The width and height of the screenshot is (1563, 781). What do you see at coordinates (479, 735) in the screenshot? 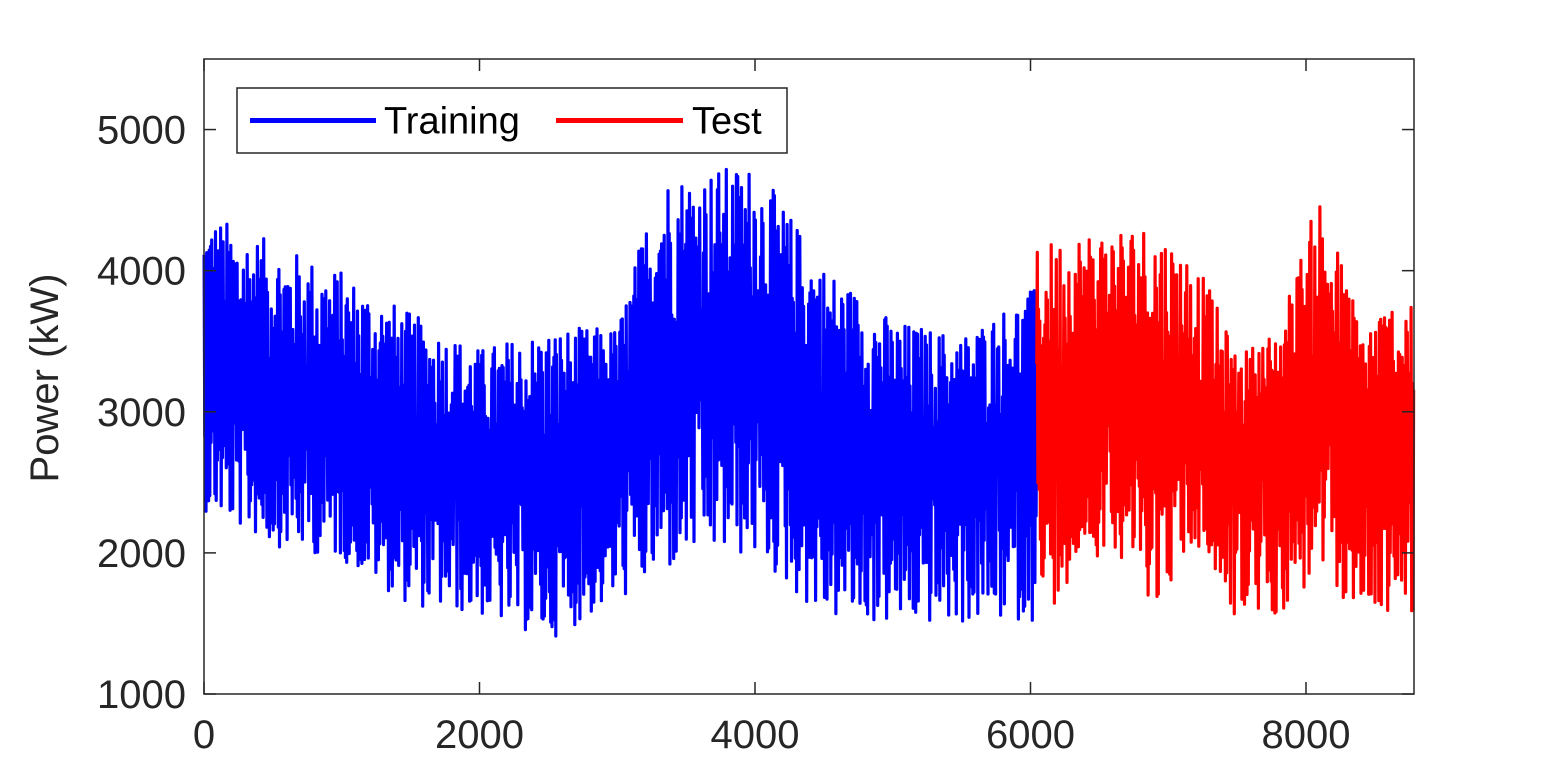
I see `x-tick-label: 2000` at bounding box center [479, 735].